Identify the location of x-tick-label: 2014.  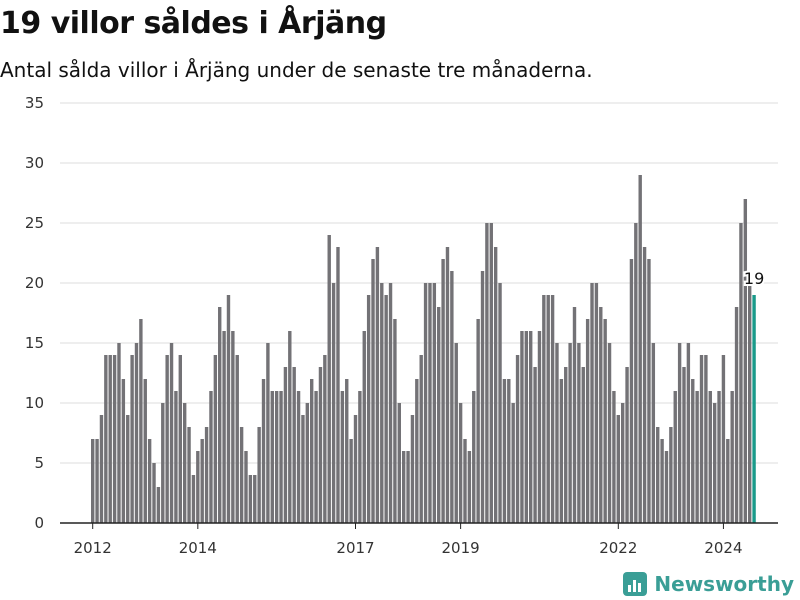
(198, 548).